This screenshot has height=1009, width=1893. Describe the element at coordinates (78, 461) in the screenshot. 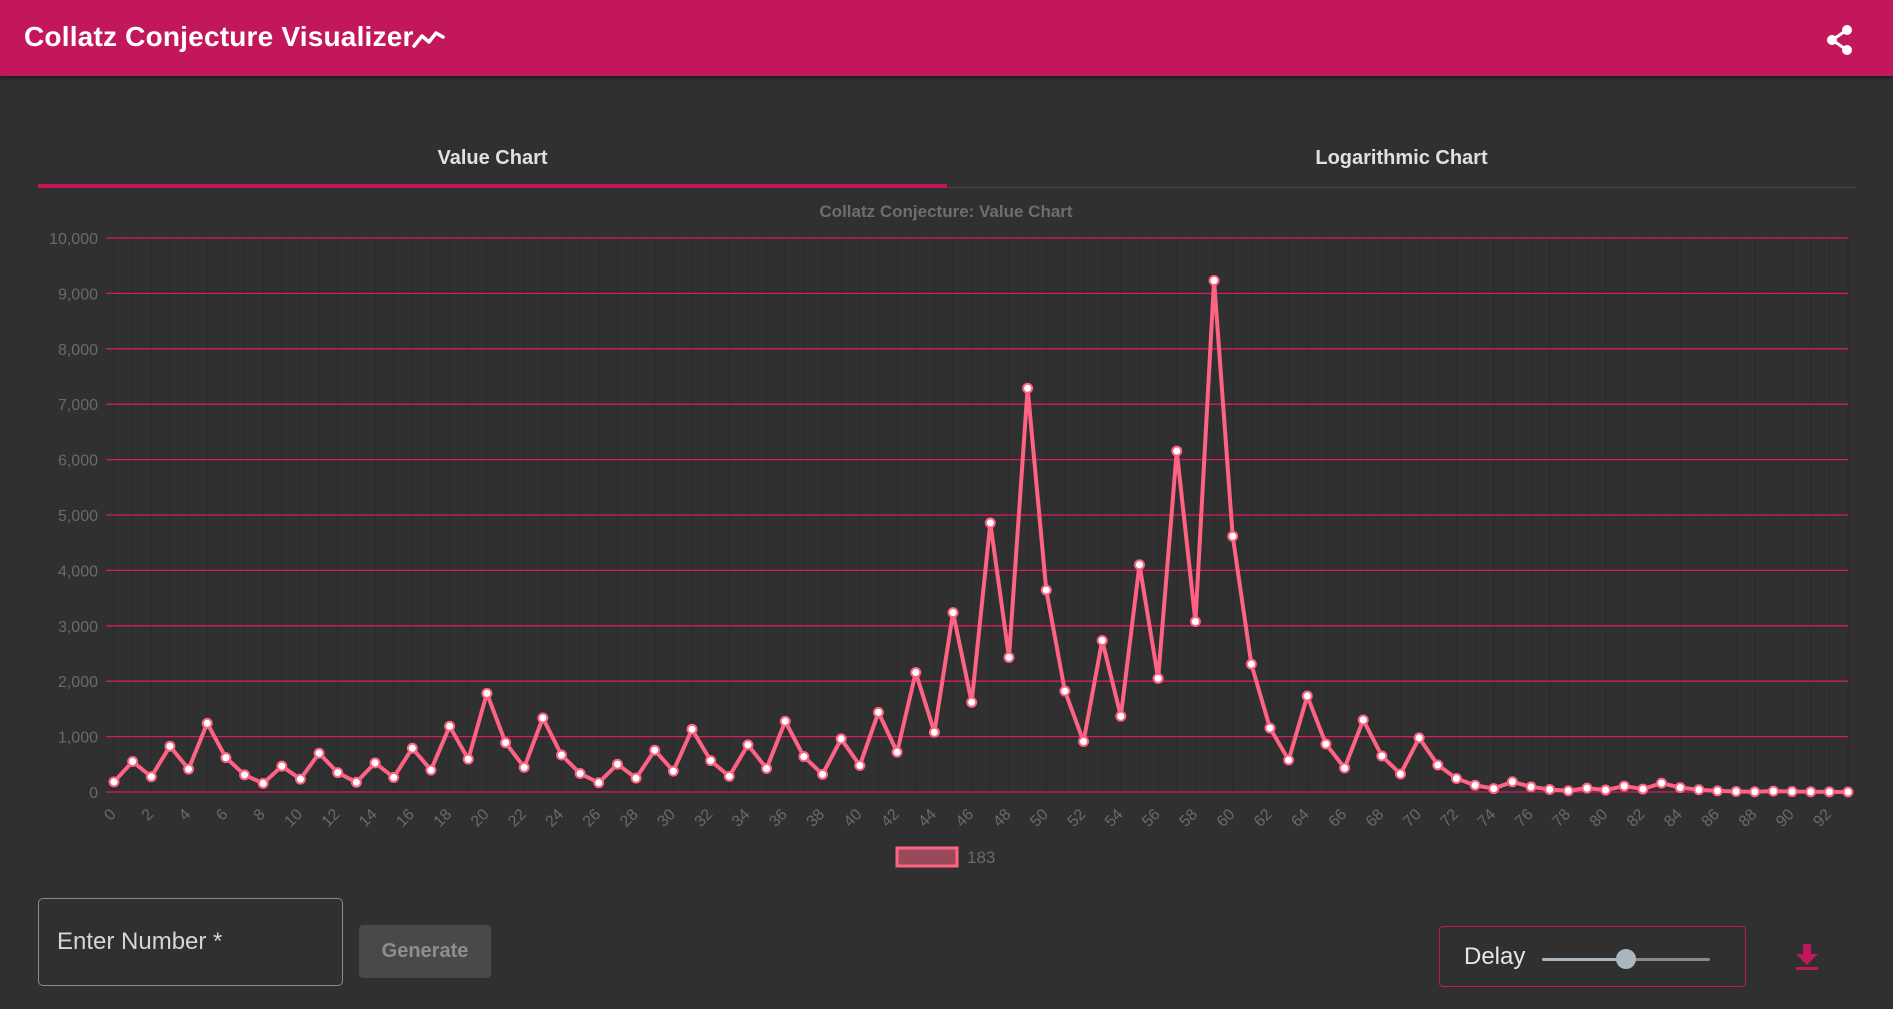

I see `y-tick-label: 6,000` at that location.